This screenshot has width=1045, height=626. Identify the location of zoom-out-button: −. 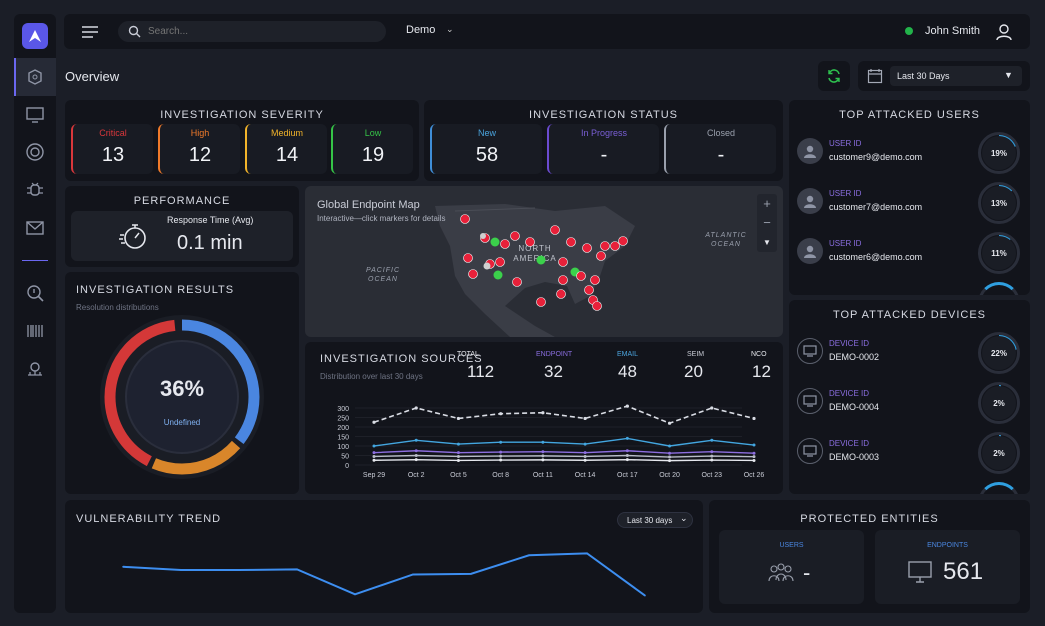
(767, 222).